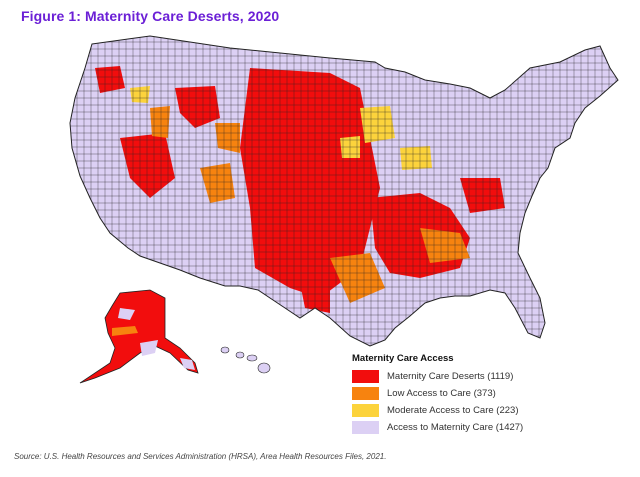 The height and width of the screenshot is (477, 640). Describe the element at coordinates (150, 16) in the screenshot. I see `figure-title: Figure 1: Maternity Care Deserts, 2020` at that location.